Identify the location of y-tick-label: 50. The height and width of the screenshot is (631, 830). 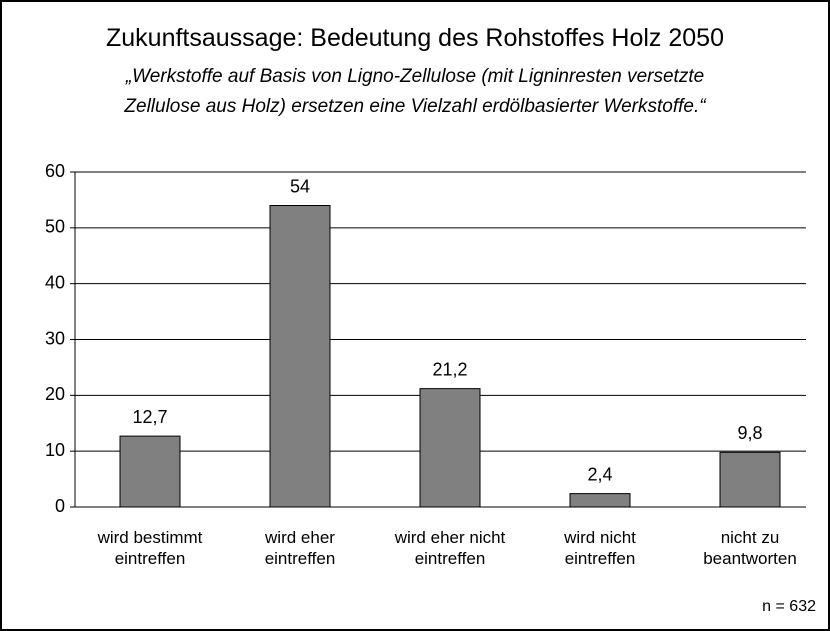
(55, 227).